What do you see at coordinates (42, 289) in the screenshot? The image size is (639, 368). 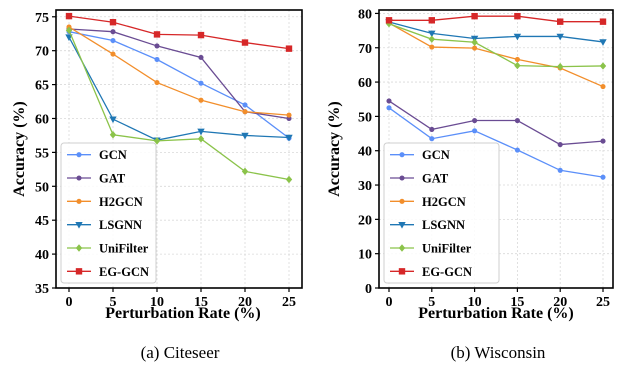 I see `y-tick-label: 35` at bounding box center [42, 289].